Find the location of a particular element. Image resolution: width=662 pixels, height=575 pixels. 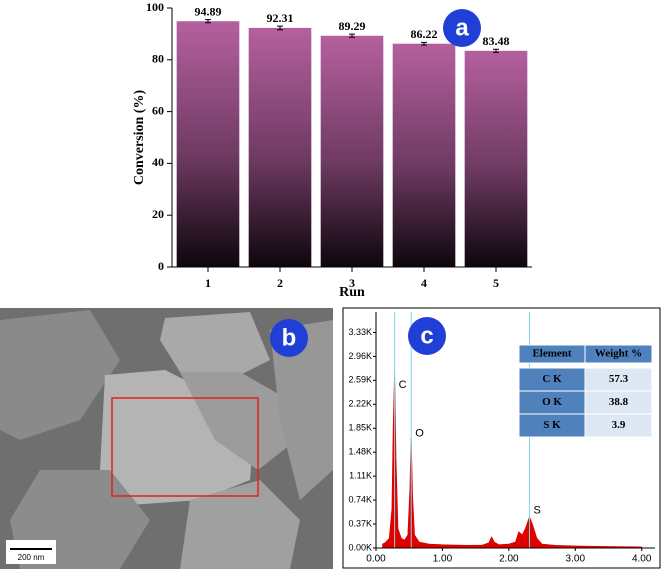

zoom-box is located at coordinates (185, 447).